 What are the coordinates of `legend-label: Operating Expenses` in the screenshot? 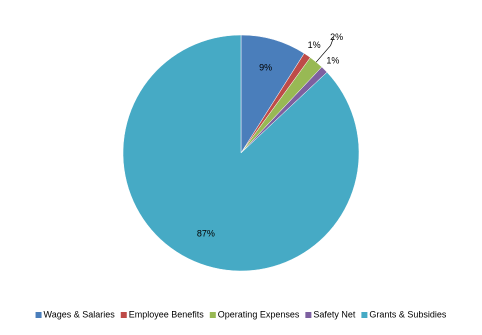 It's located at (259, 314).